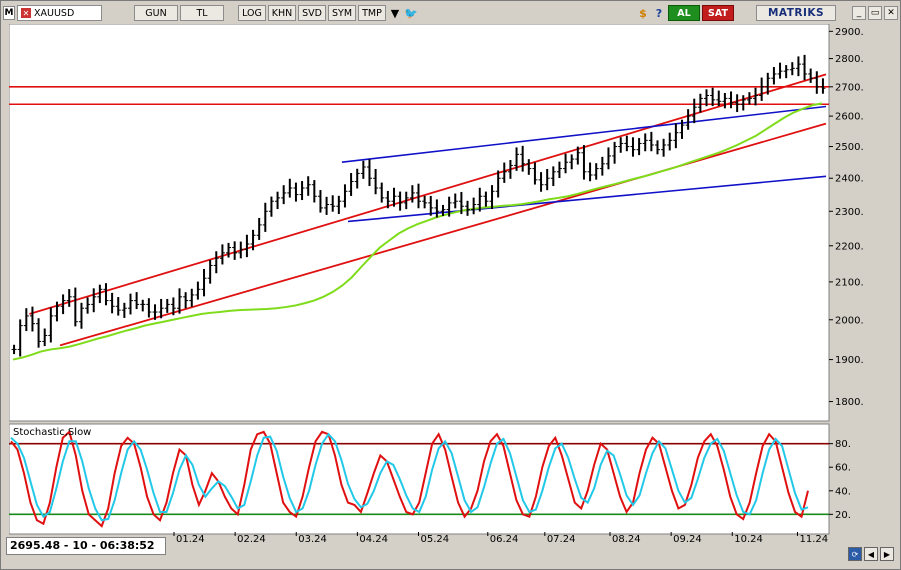 This screenshot has height=570, width=901. What do you see at coordinates (372, 13) in the screenshot?
I see `tmp-button: TMP` at bounding box center [372, 13].